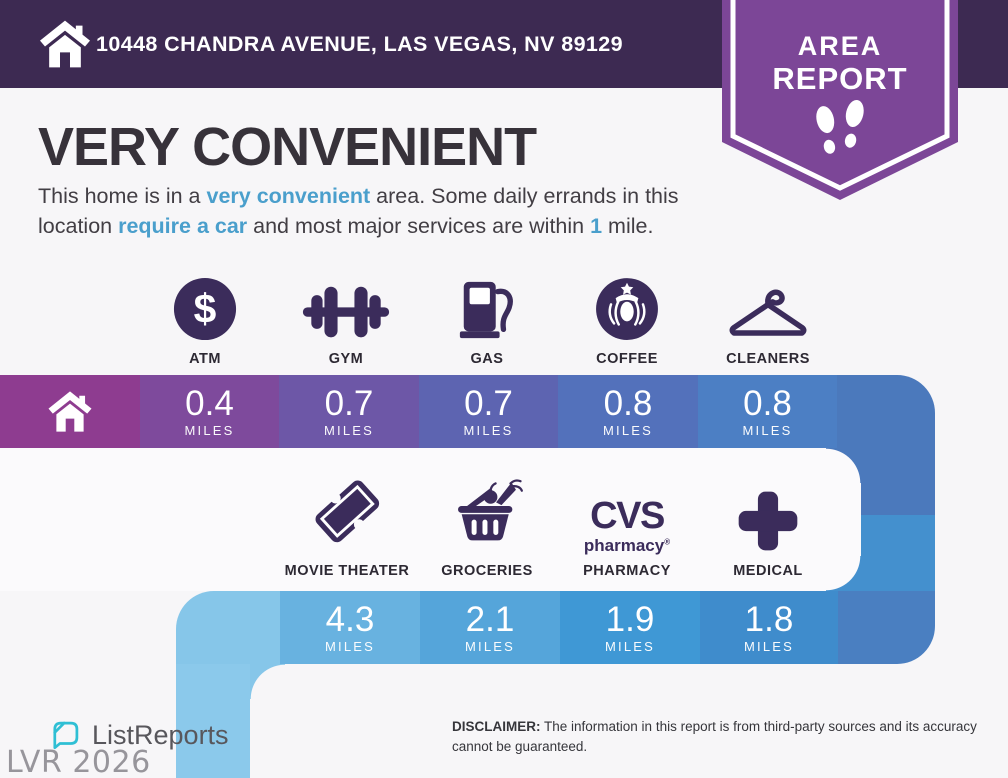  What do you see at coordinates (487, 359) in the screenshot?
I see `poi-label: GAS` at bounding box center [487, 359].